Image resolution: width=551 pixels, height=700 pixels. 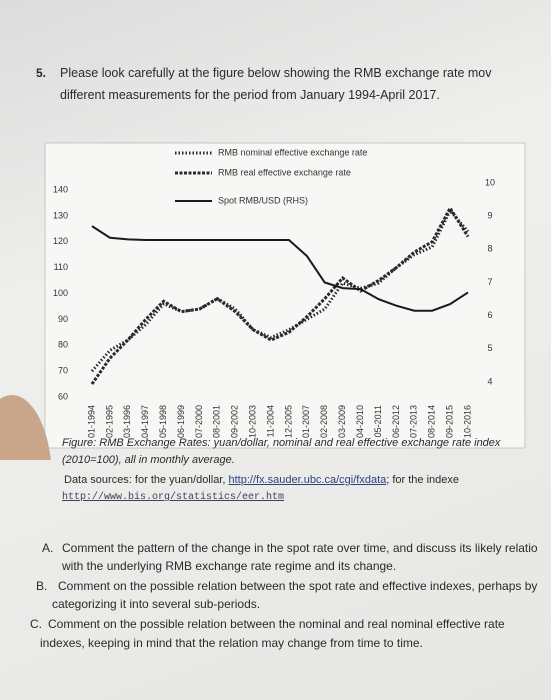 I want to click on x-tick-label: 06-1999, so click(x=181, y=421).